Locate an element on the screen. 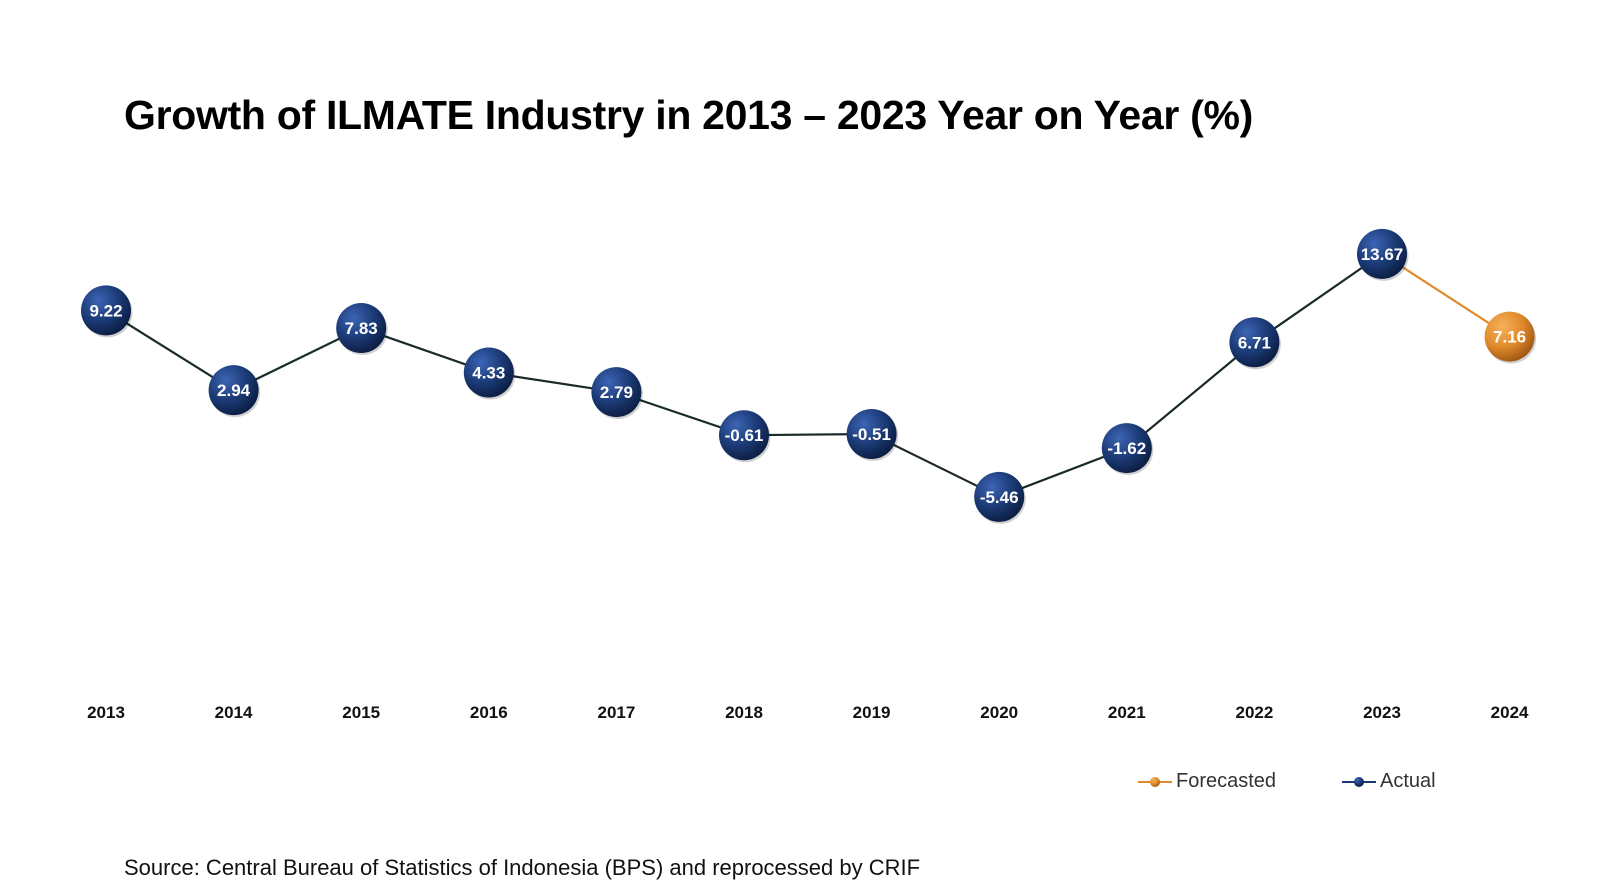 The height and width of the screenshot is (895, 1600). x-tick-label-2023: 2023 is located at coordinates (1382, 712).